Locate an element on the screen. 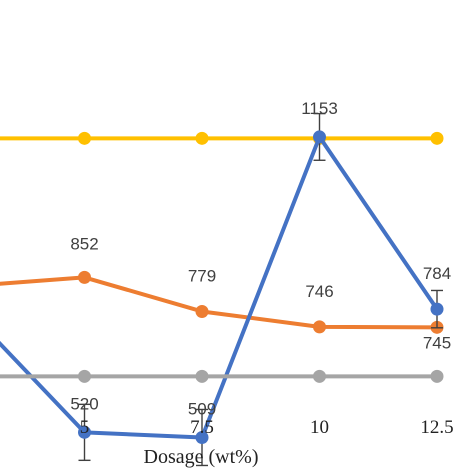  x-tick-label: 5 is located at coordinates (85, 427).